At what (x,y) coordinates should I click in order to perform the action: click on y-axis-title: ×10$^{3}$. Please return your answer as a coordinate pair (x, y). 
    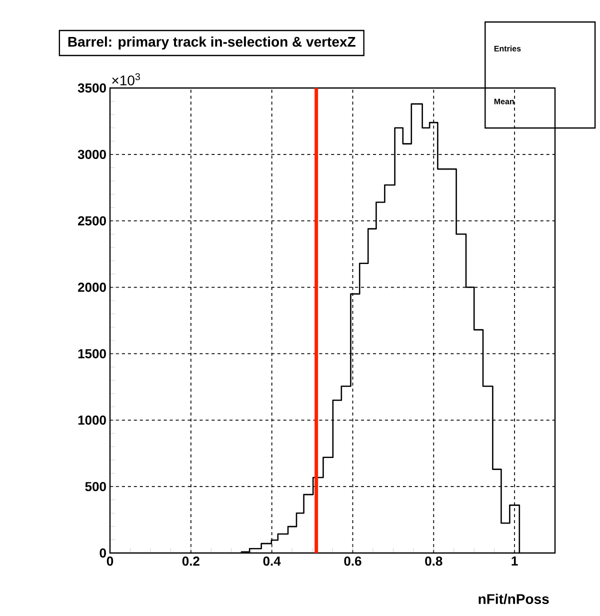
    Looking at the image, I should click on (126, 79).